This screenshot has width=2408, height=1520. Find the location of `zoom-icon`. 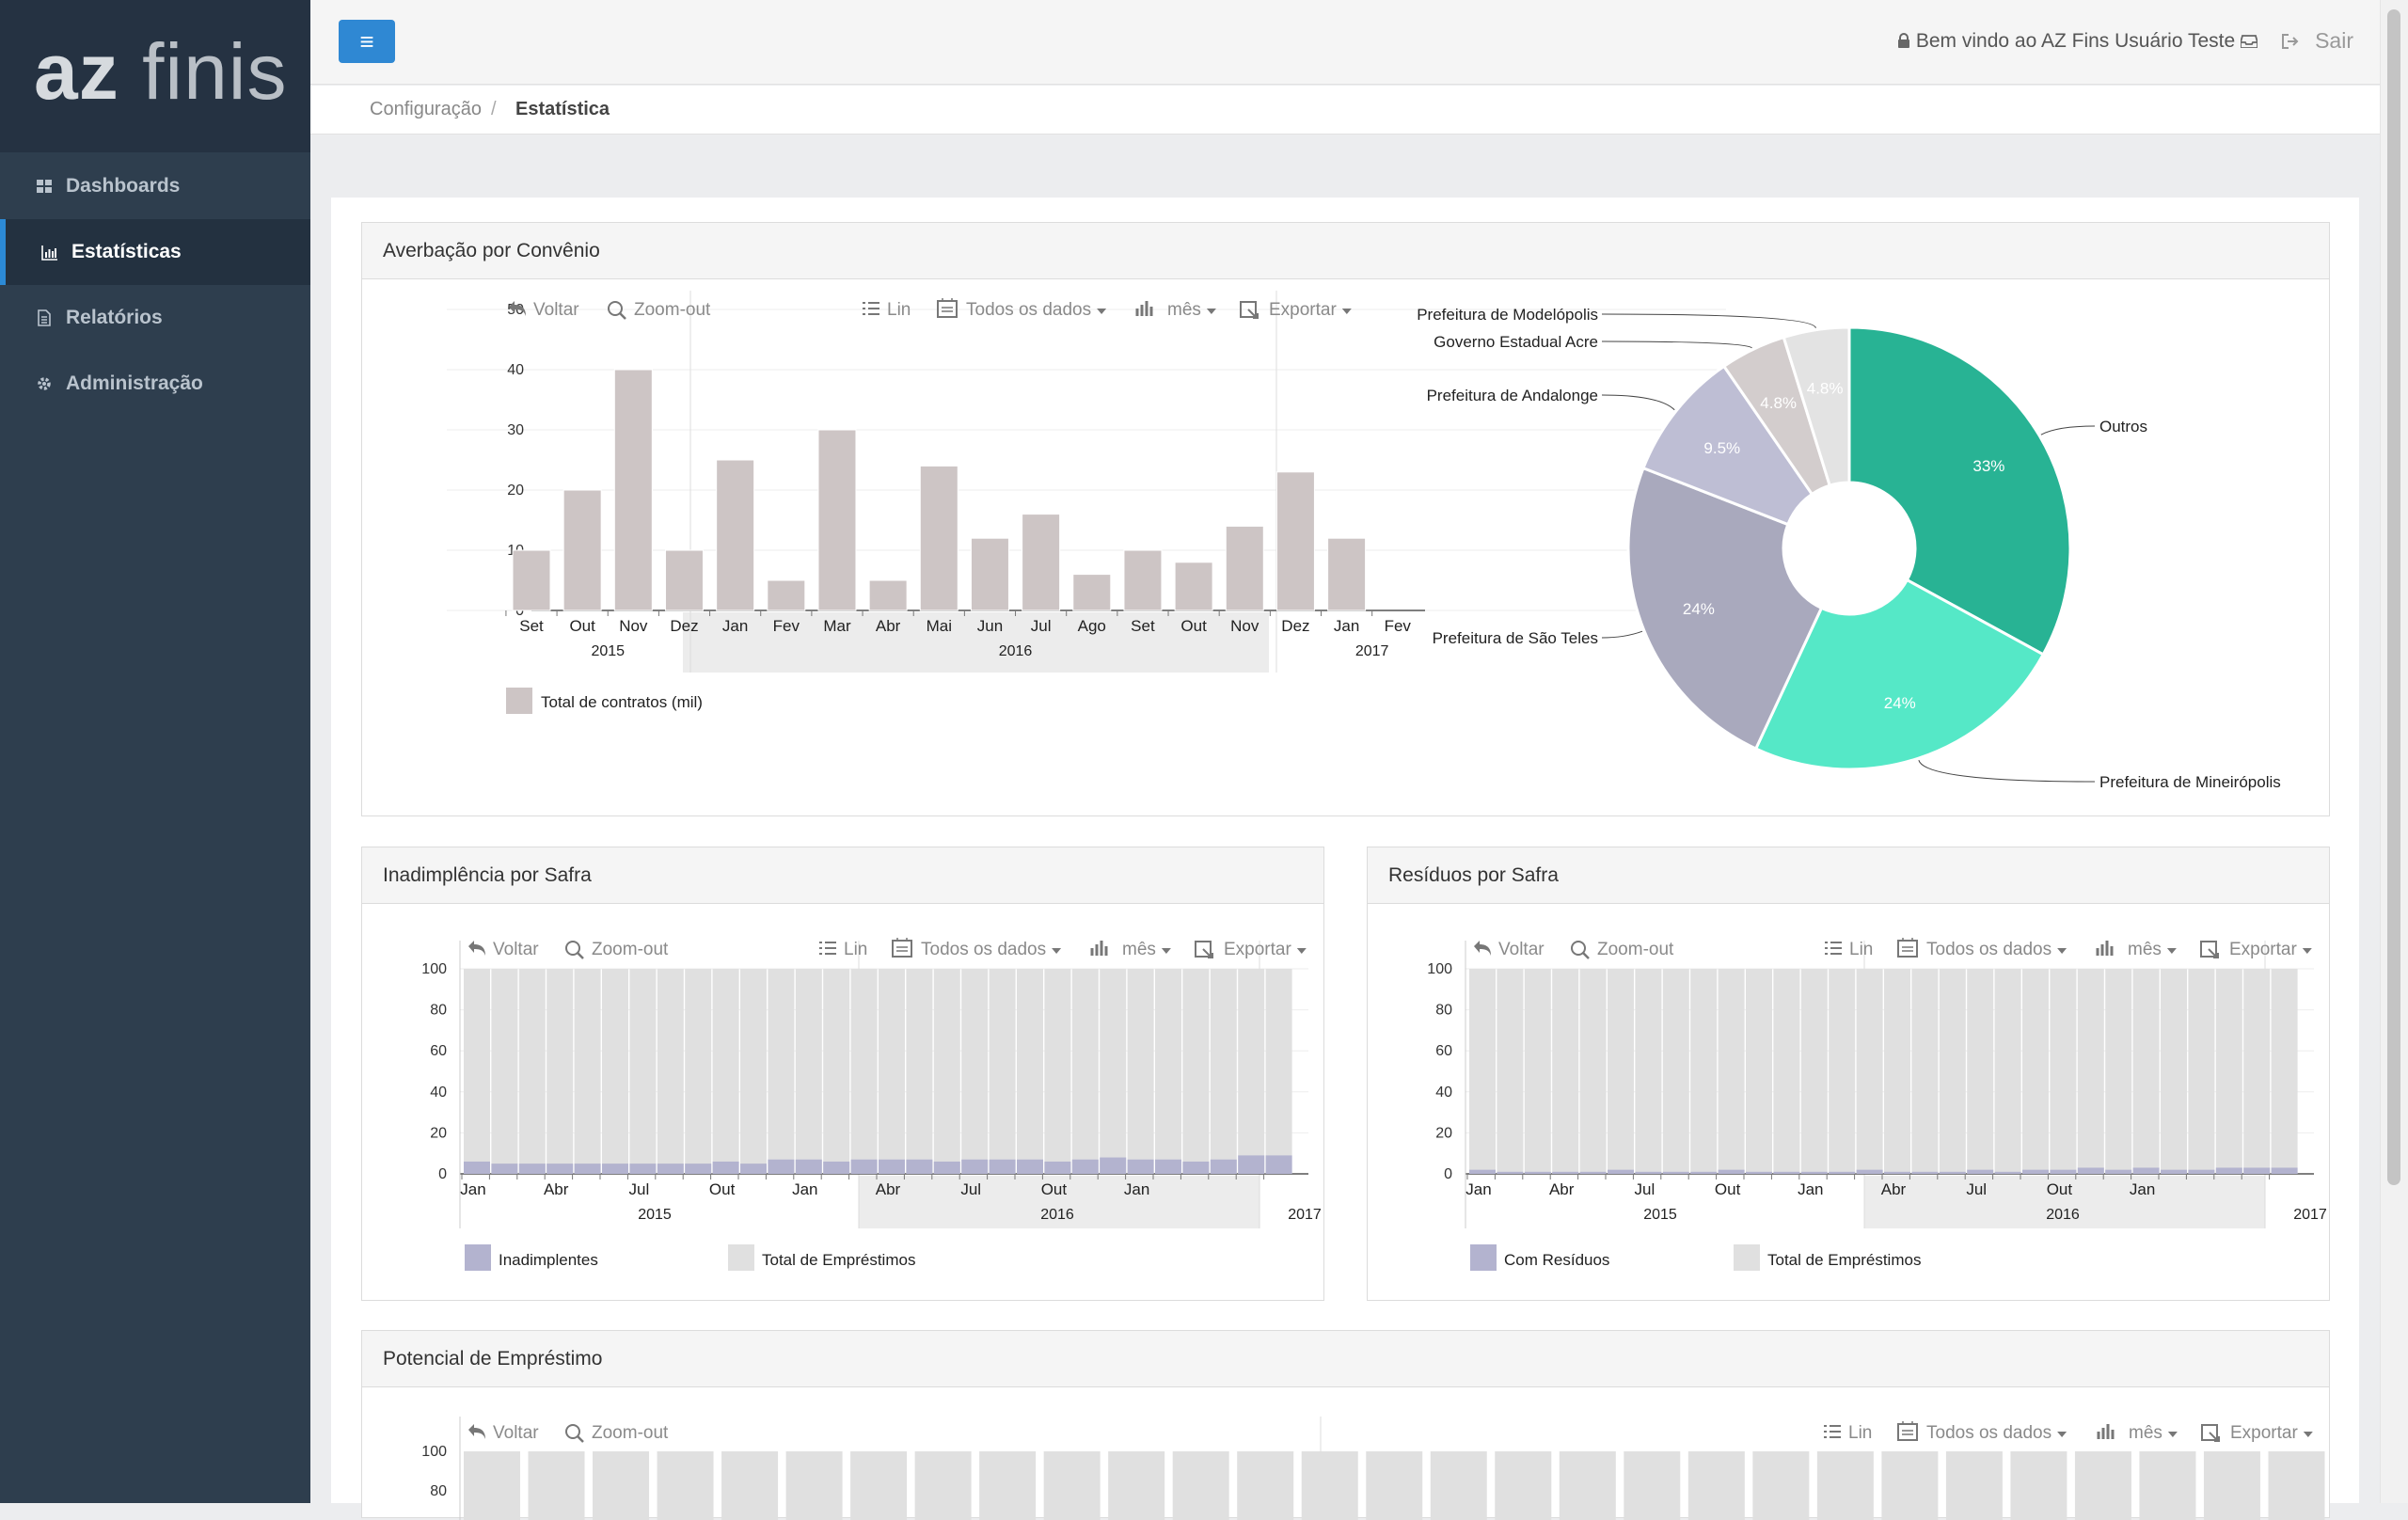

zoom-icon is located at coordinates (573, 948).